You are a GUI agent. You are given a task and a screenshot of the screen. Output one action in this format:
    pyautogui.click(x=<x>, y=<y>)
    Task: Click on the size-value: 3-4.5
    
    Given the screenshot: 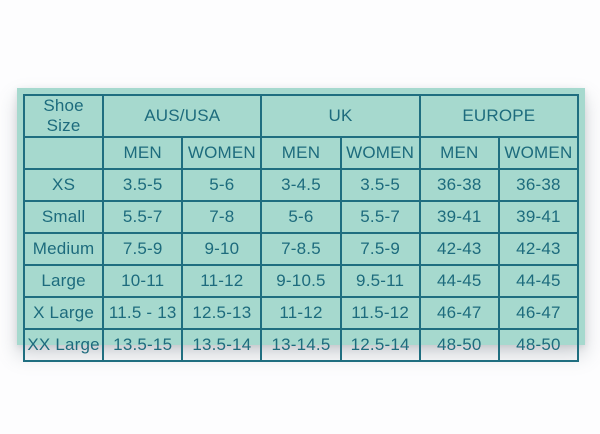 What is the action you would take?
    pyautogui.click(x=301, y=185)
    